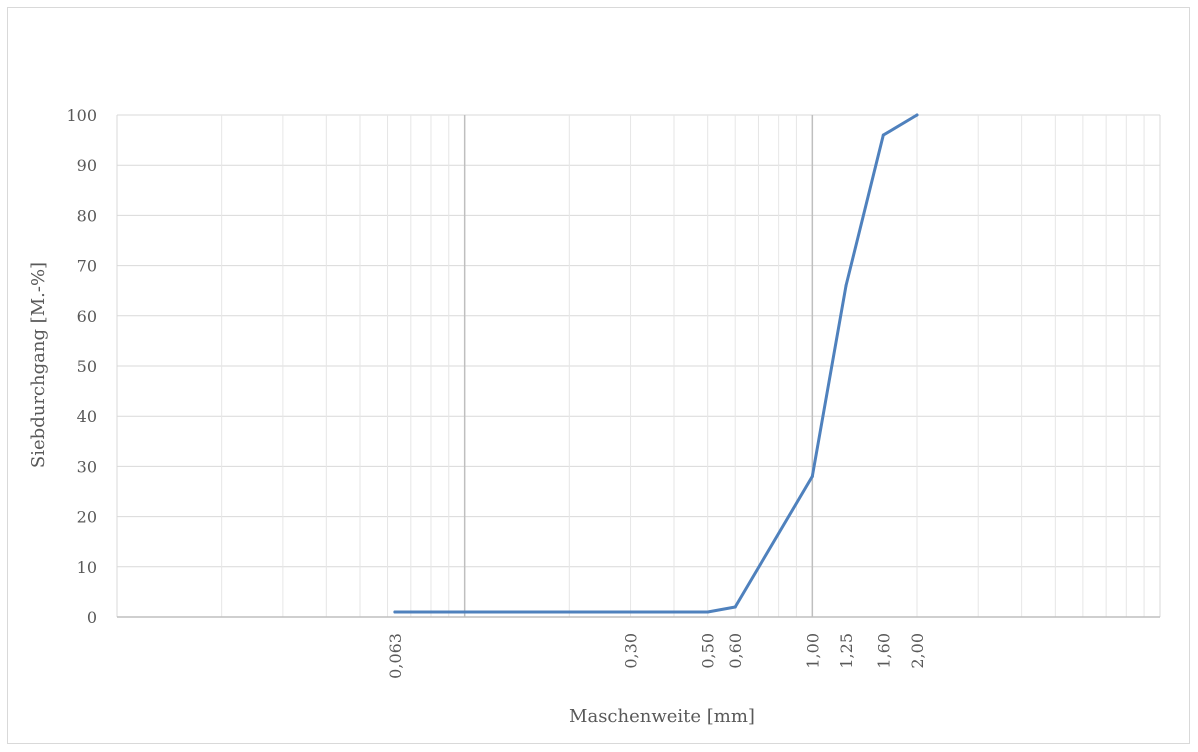 The image size is (1198, 752). I want to click on x-tick-label: 0,30, so click(631, 651).